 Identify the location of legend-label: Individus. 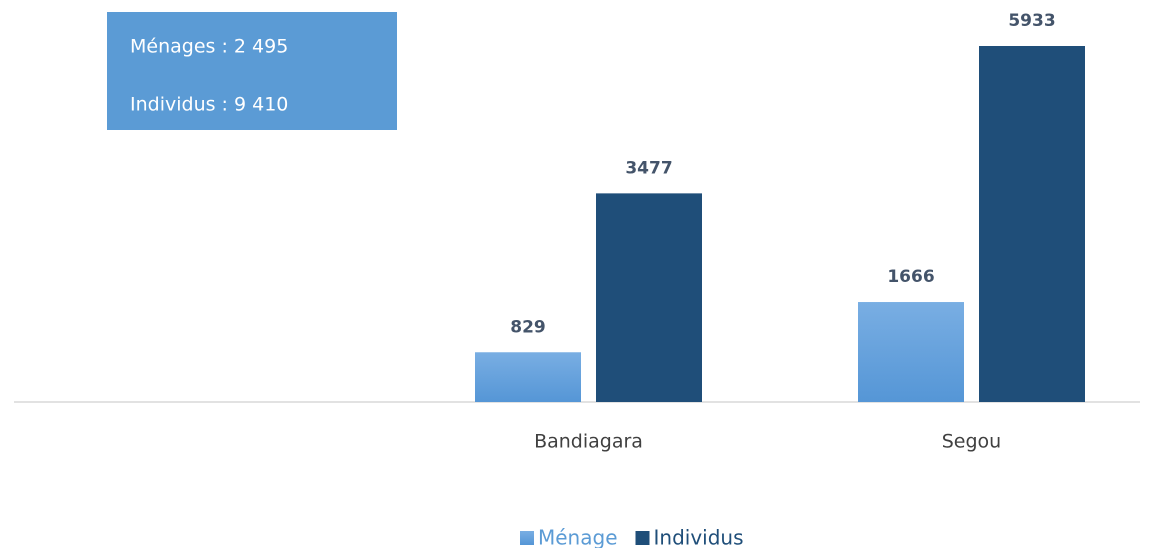
(699, 537).